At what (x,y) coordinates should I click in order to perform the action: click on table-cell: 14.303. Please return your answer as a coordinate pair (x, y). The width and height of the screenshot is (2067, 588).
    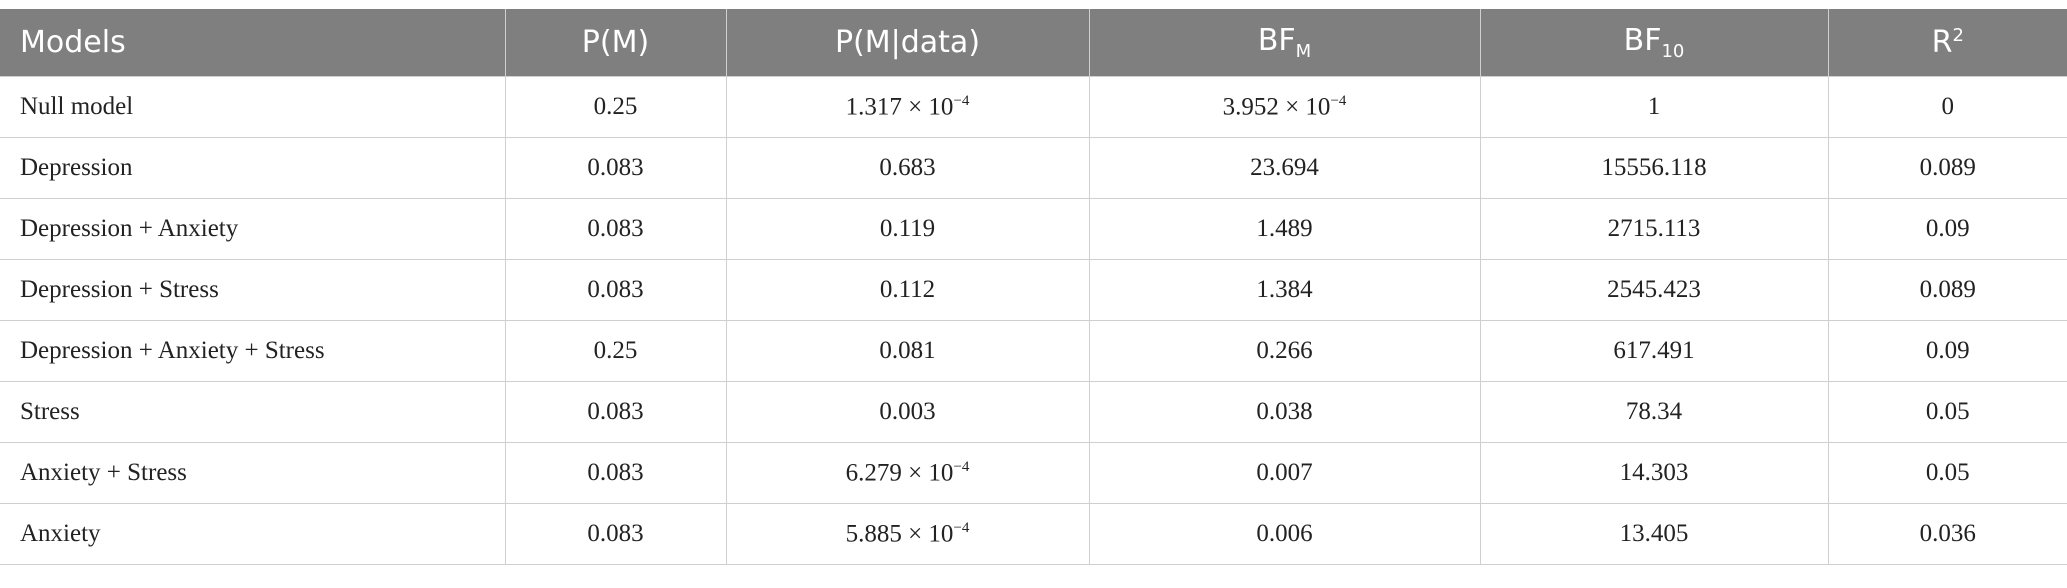
    Looking at the image, I should click on (1654, 473).